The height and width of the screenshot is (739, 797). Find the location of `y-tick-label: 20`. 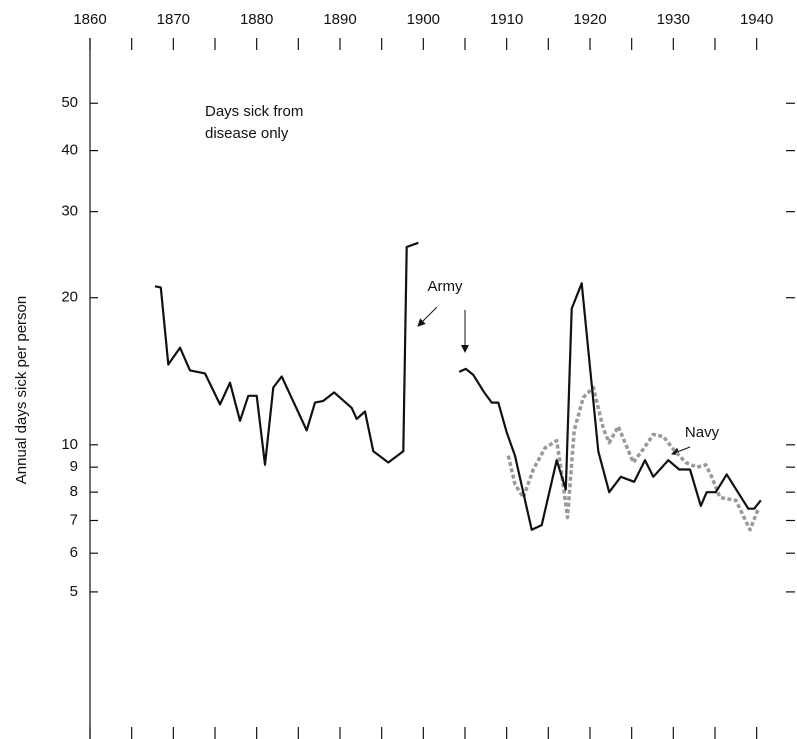

y-tick-label: 20 is located at coordinates (69, 297).